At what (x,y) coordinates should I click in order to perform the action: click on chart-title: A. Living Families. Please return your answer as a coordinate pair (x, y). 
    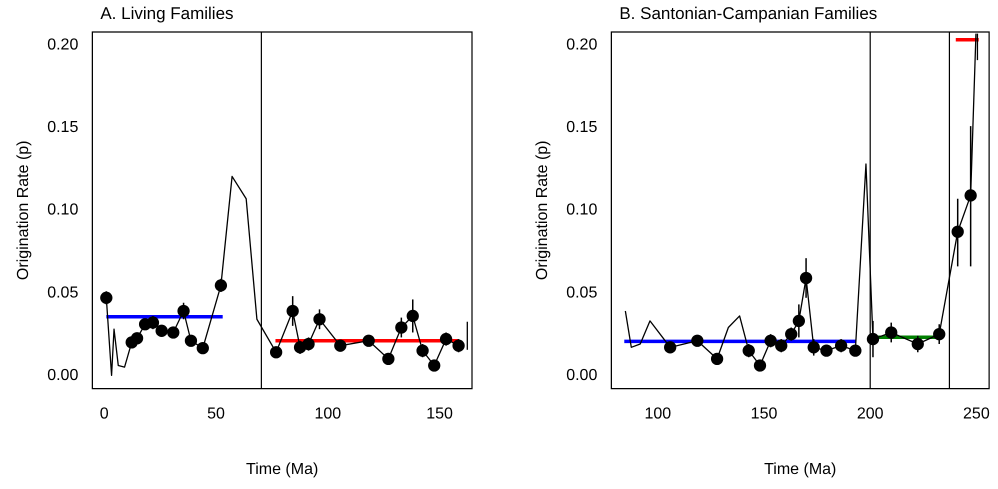
    Looking at the image, I should click on (167, 14).